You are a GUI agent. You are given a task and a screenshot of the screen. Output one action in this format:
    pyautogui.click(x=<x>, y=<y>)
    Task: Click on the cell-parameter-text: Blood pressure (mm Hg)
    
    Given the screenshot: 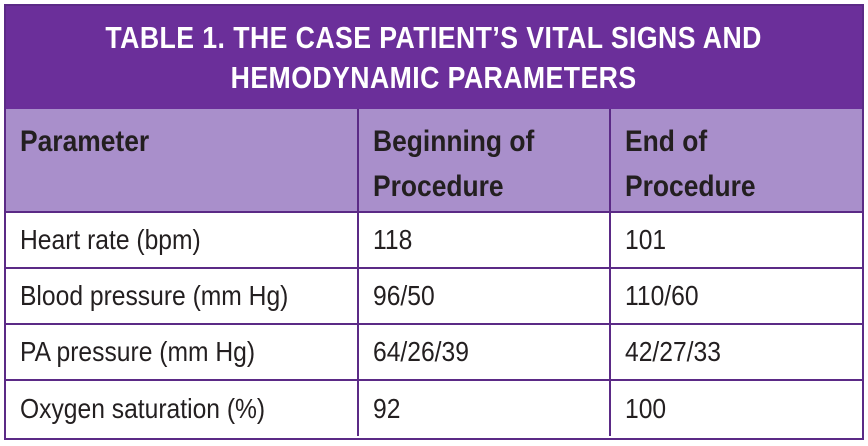 What is the action you would take?
    pyautogui.click(x=154, y=295)
    